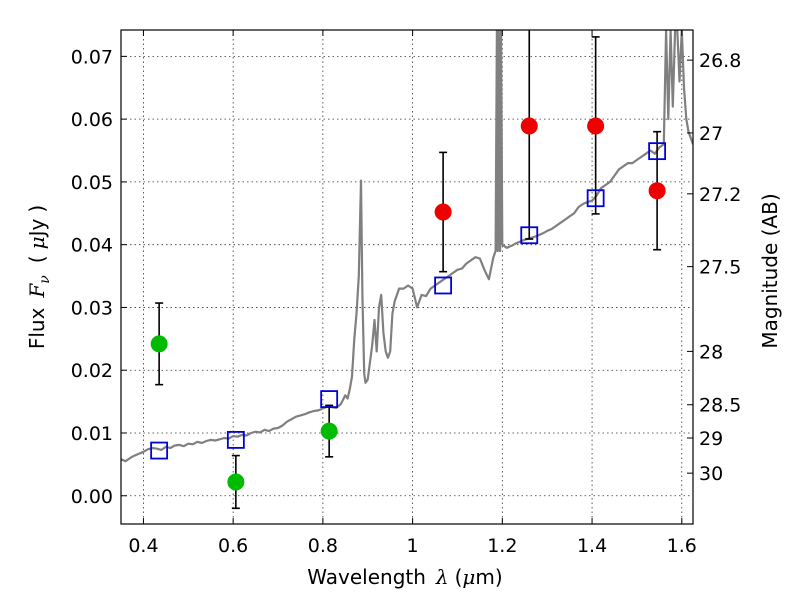 The image size is (800, 600). What do you see at coordinates (592, 546) in the screenshot?
I see `x-tick-label: 1.4` at bounding box center [592, 546].